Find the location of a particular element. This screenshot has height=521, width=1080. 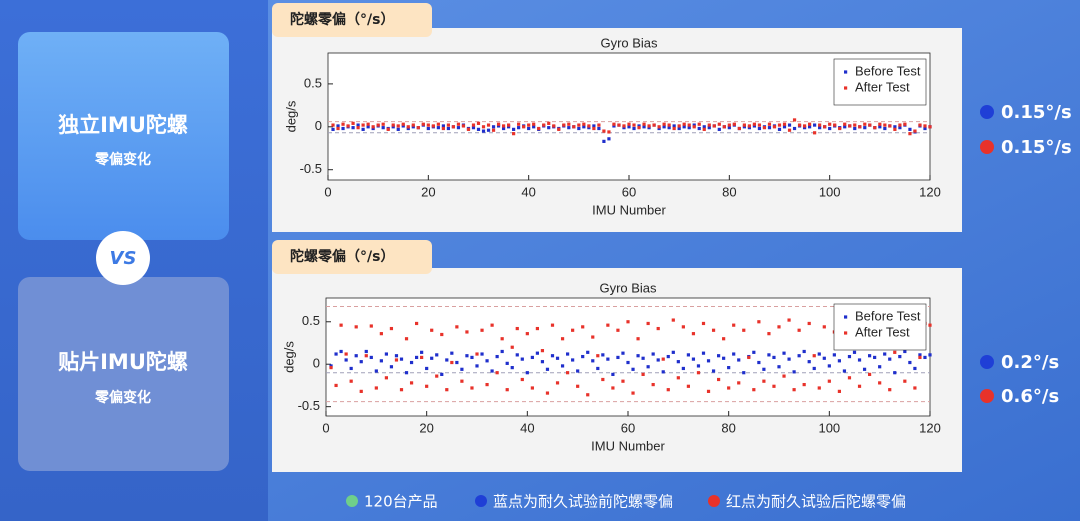

footer-text: 红点为耐久试验后陀螺零偏 is located at coordinates (816, 502).